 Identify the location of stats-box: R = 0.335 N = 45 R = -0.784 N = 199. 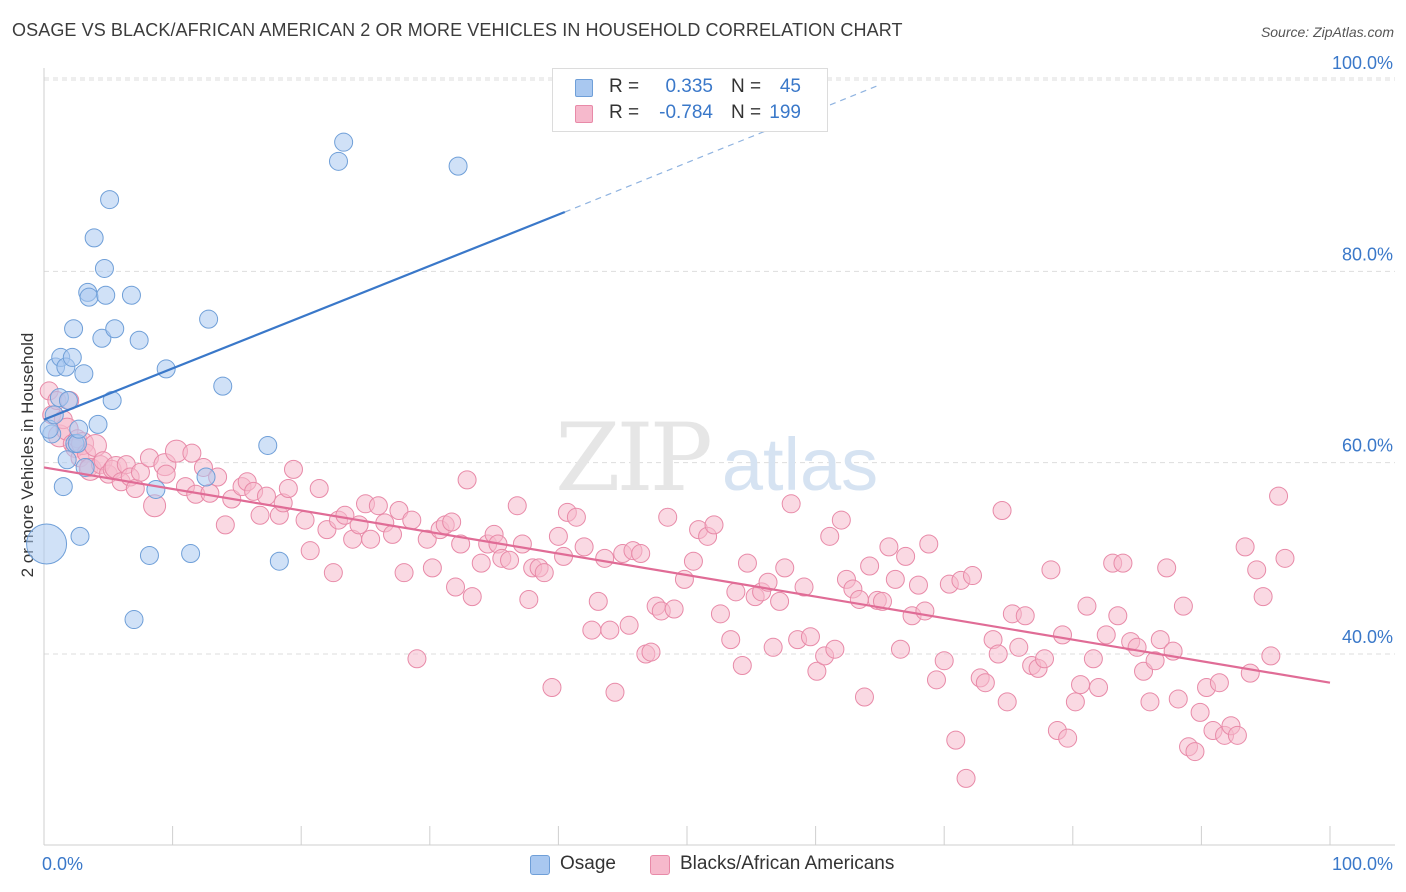
(690, 100).